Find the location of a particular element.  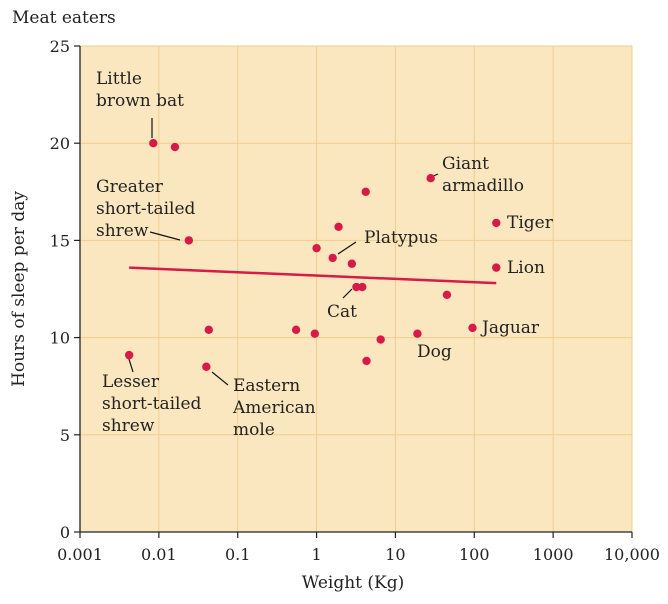

y-axis-label: Hours of sleep per day is located at coordinates (19, 289).